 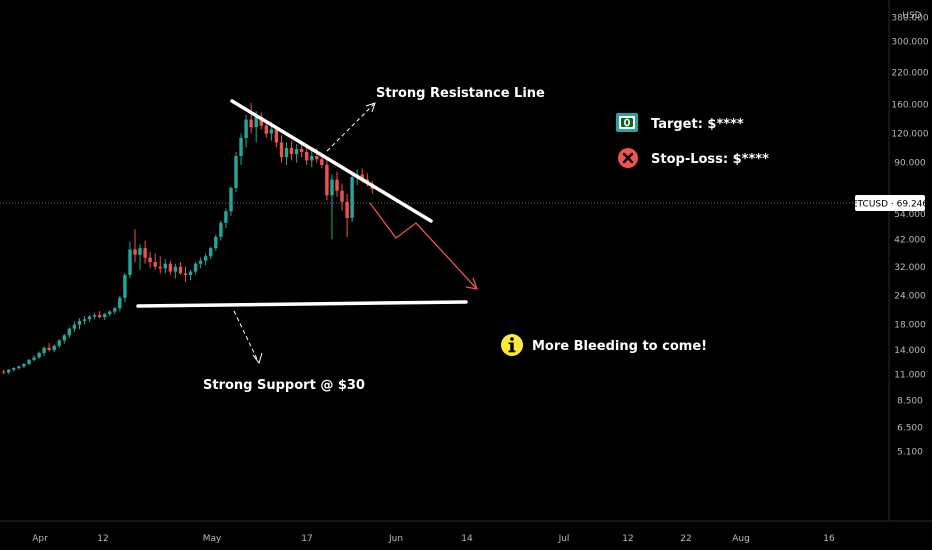 What do you see at coordinates (564, 539) in the screenshot?
I see `x-tick-label: Jul` at bounding box center [564, 539].